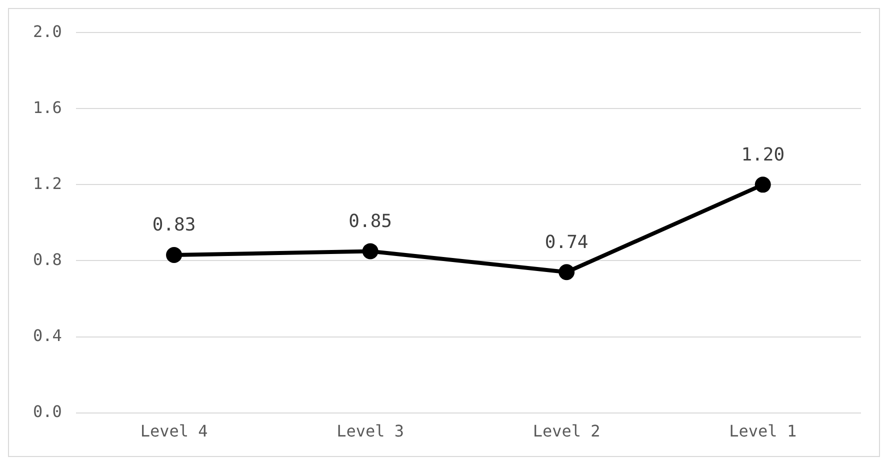  What do you see at coordinates (763, 155) in the screenshot?
I see `data-label: 1.20` at bounding box center [763, 155].